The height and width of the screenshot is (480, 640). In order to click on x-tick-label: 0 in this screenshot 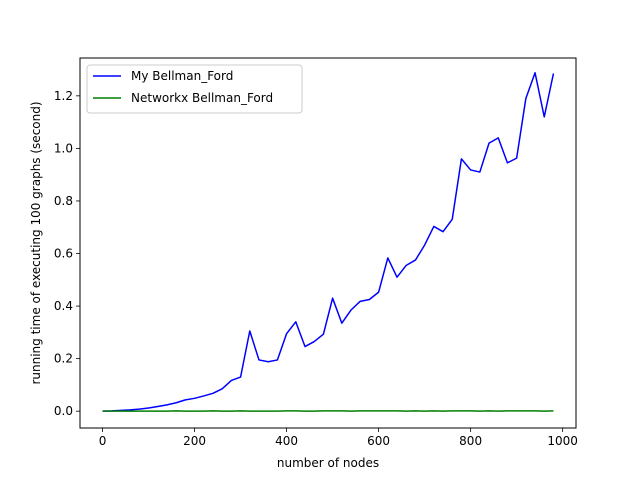, I will do `click(103, 441)`.